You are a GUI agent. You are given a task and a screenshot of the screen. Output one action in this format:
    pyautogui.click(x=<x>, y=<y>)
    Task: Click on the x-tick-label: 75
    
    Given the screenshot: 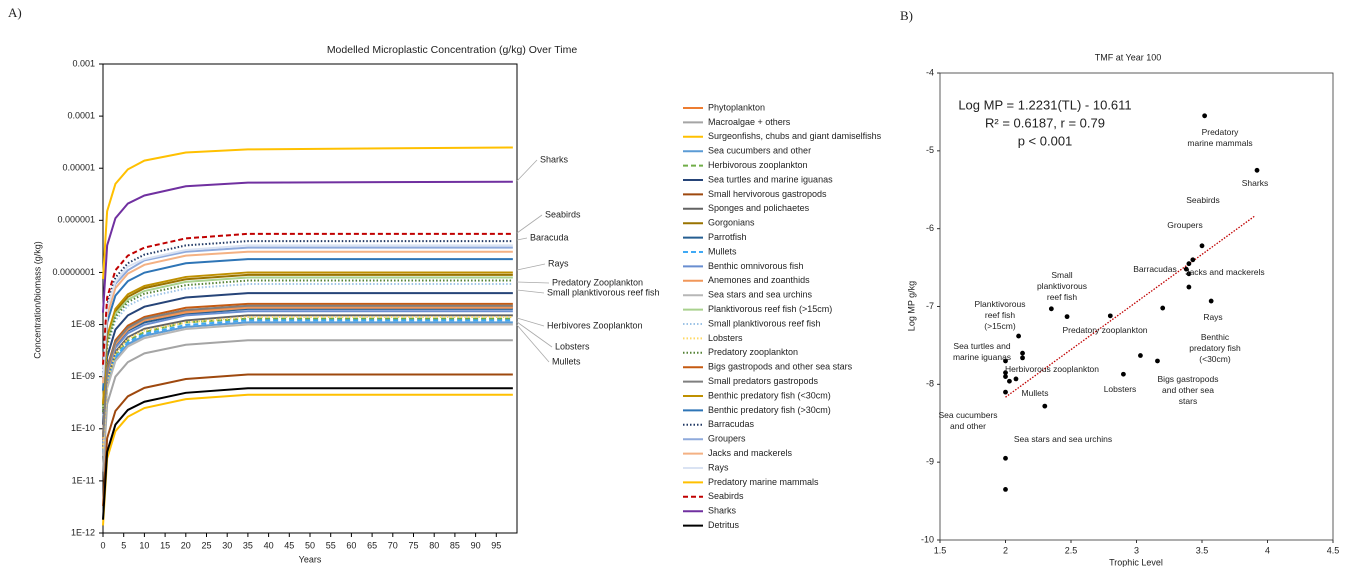 What is the action you would take?
    pyautogui.click(x=413, y=545)
    